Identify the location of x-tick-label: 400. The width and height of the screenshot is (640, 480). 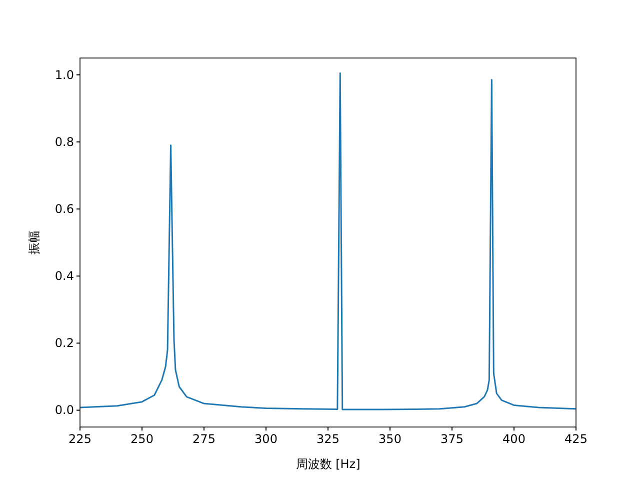
(514, 439).